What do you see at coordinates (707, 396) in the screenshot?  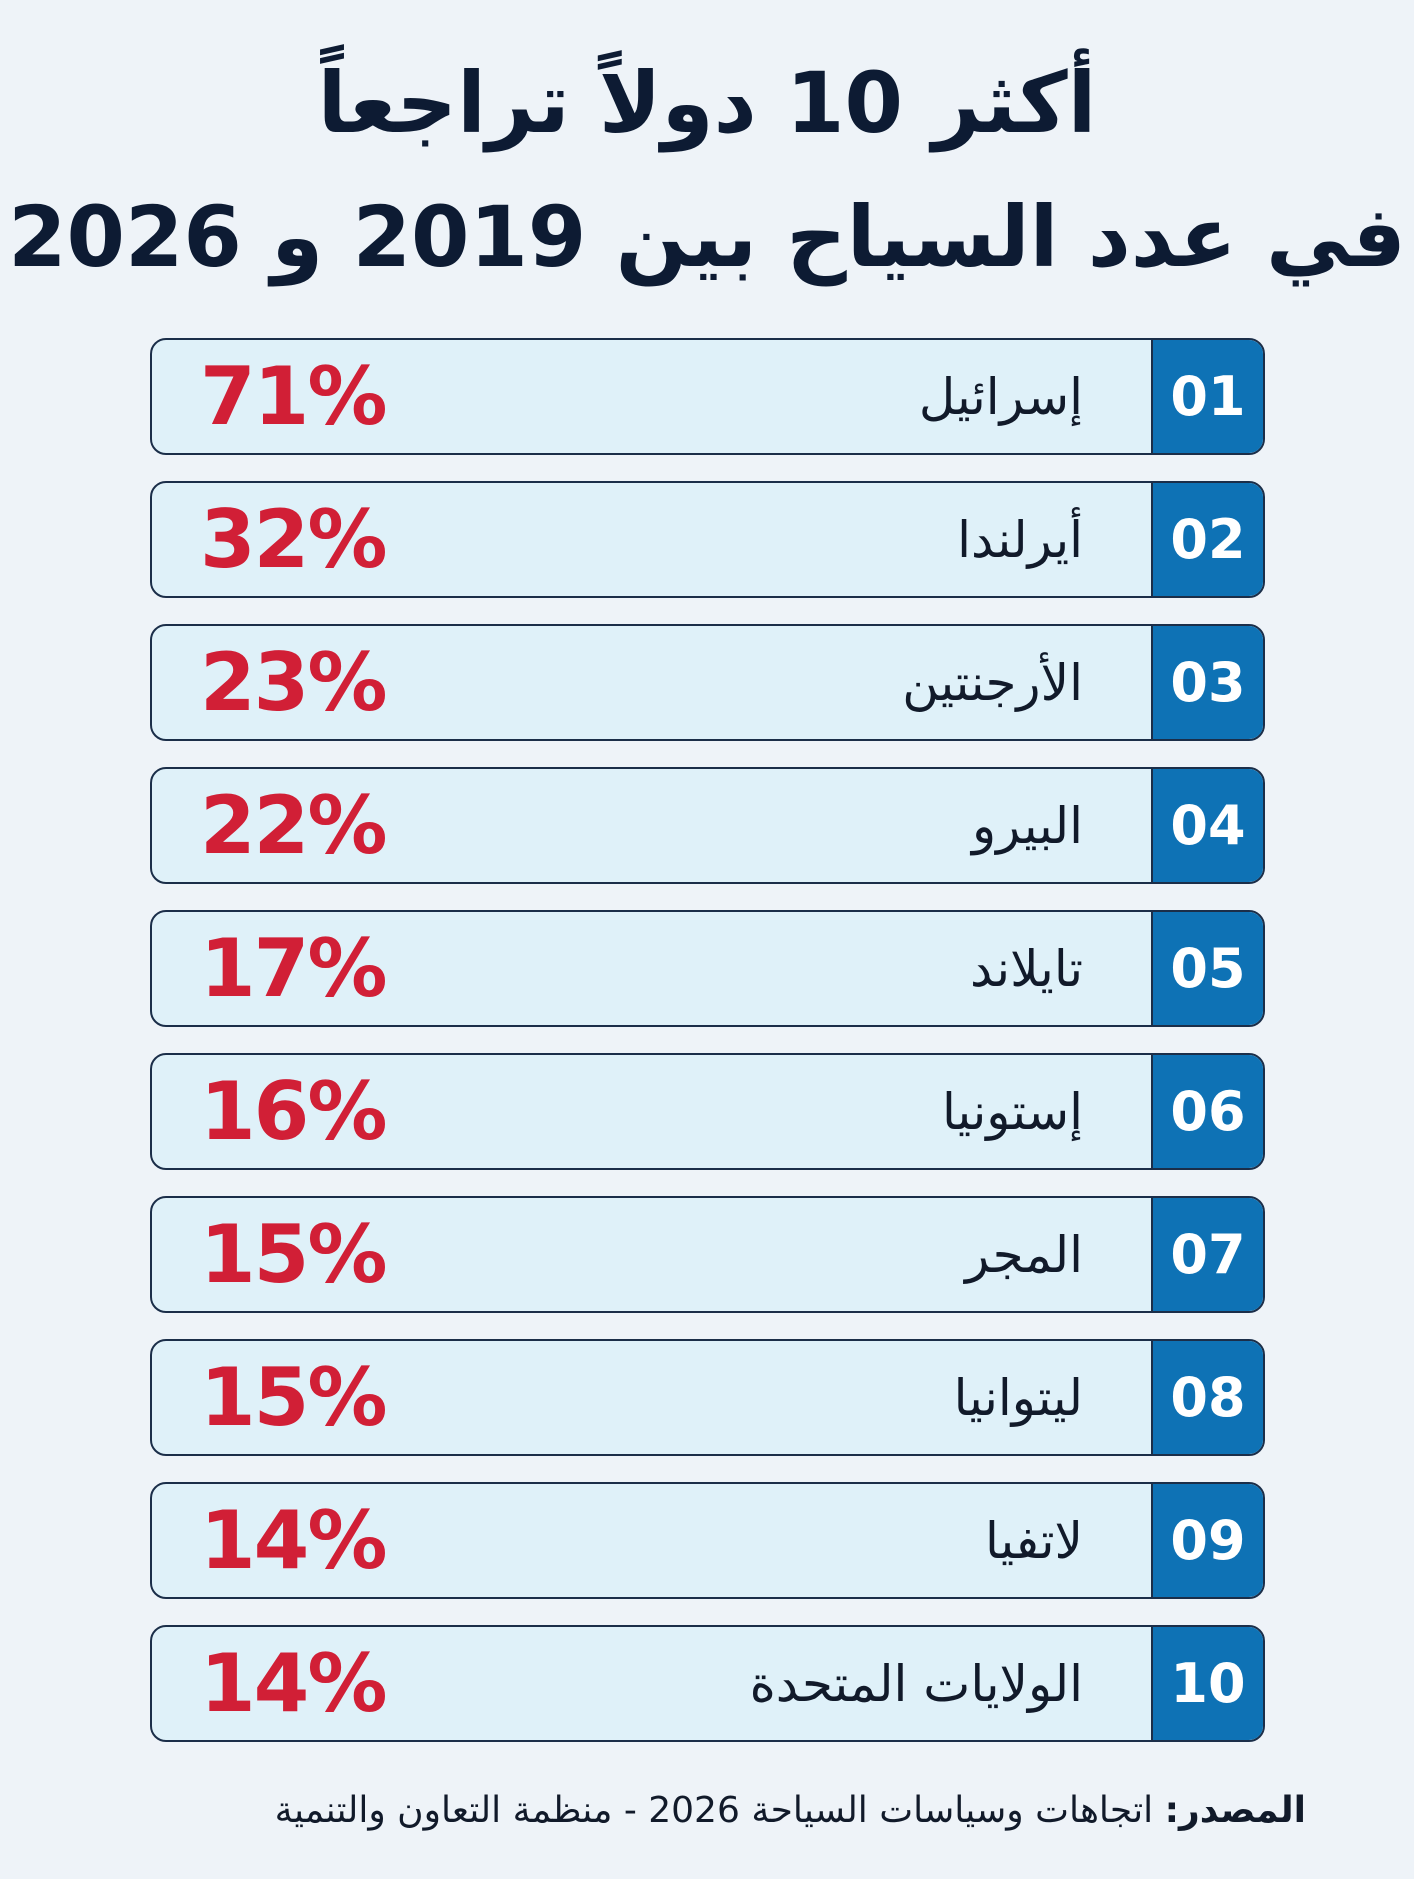 I see `ranking-row: 01 إسرائيل 71%` at bounding box center [707, 396].